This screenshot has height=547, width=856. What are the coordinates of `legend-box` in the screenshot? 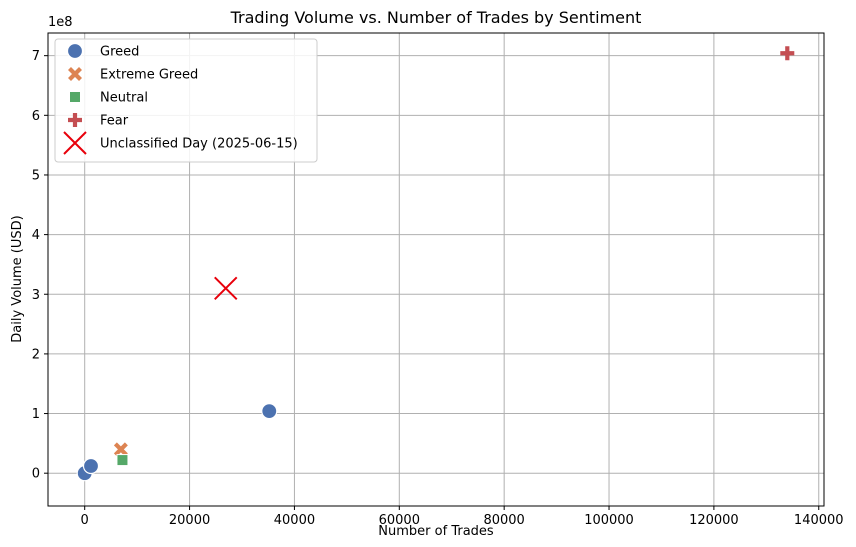 It's located at (186, 100).